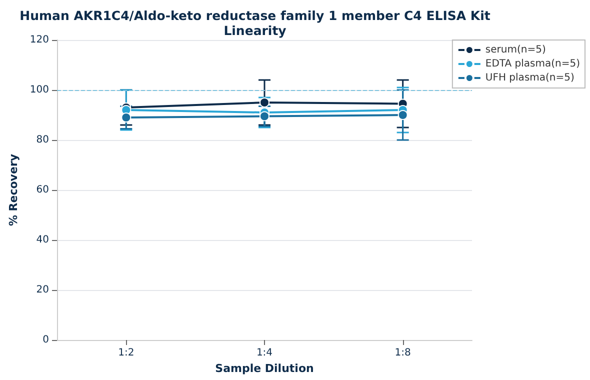 The image size is (590, 380). I want to click on y-tick-label: 100, so click(39, 90).